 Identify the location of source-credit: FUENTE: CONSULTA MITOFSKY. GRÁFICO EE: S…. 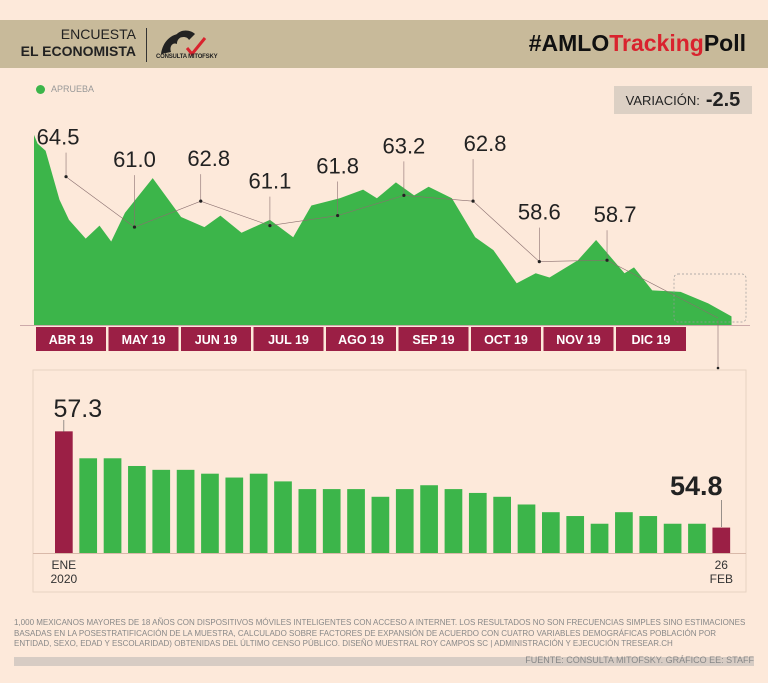
(639, 660).